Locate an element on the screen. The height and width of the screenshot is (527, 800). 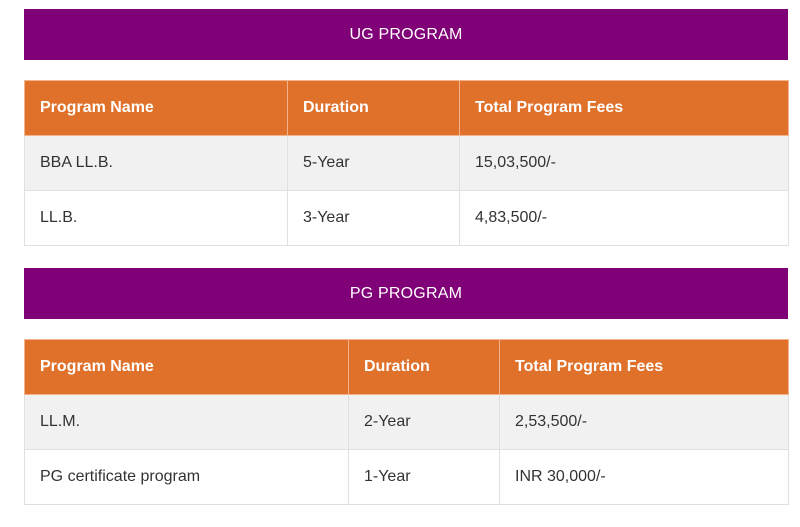
program-name-cell: BBA LL.B. is located at coordinates (156, 163).